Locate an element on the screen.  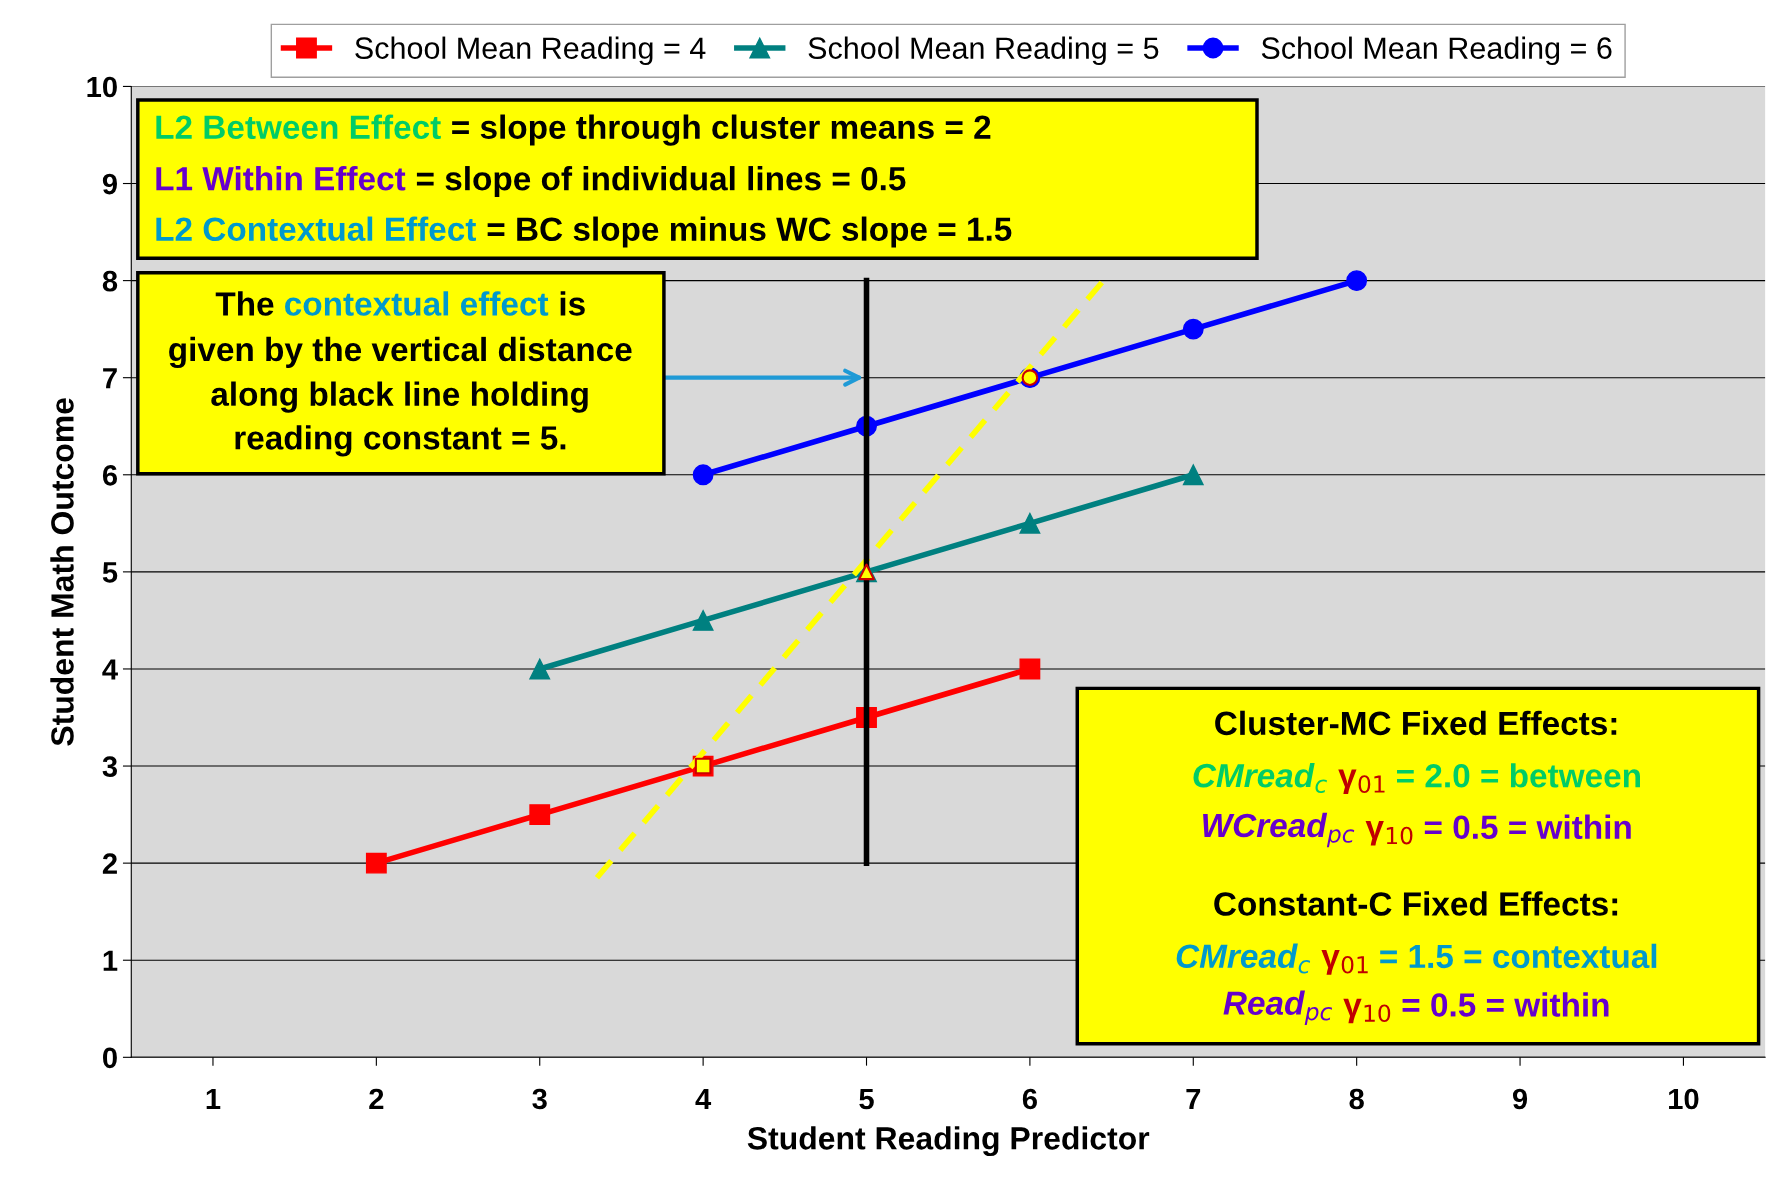
y-tick-label: 2 is located at coordinates (109, 863).